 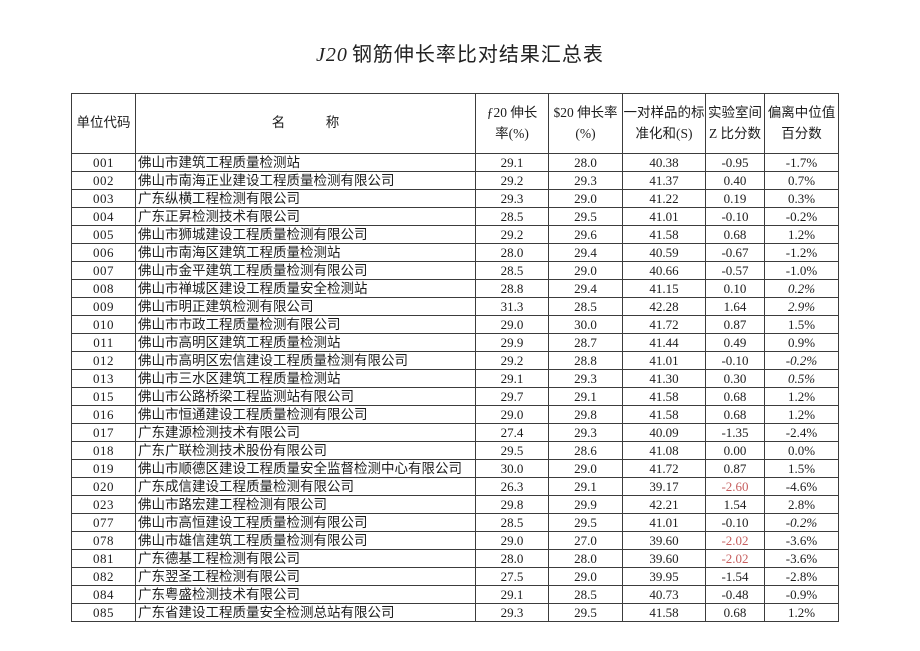 I want to click on cell-unit-code: 008, so click(x=103, y=288).